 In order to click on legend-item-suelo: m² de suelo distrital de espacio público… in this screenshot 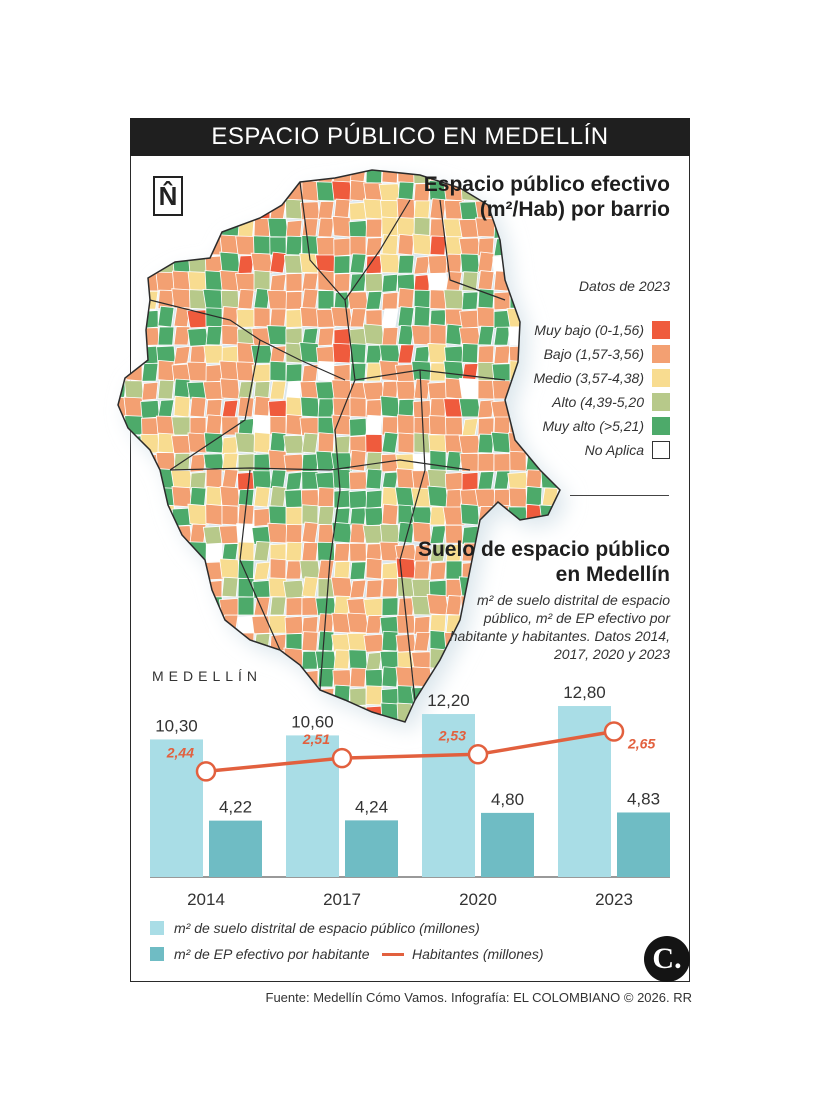, I will do `click(315, 928)`.